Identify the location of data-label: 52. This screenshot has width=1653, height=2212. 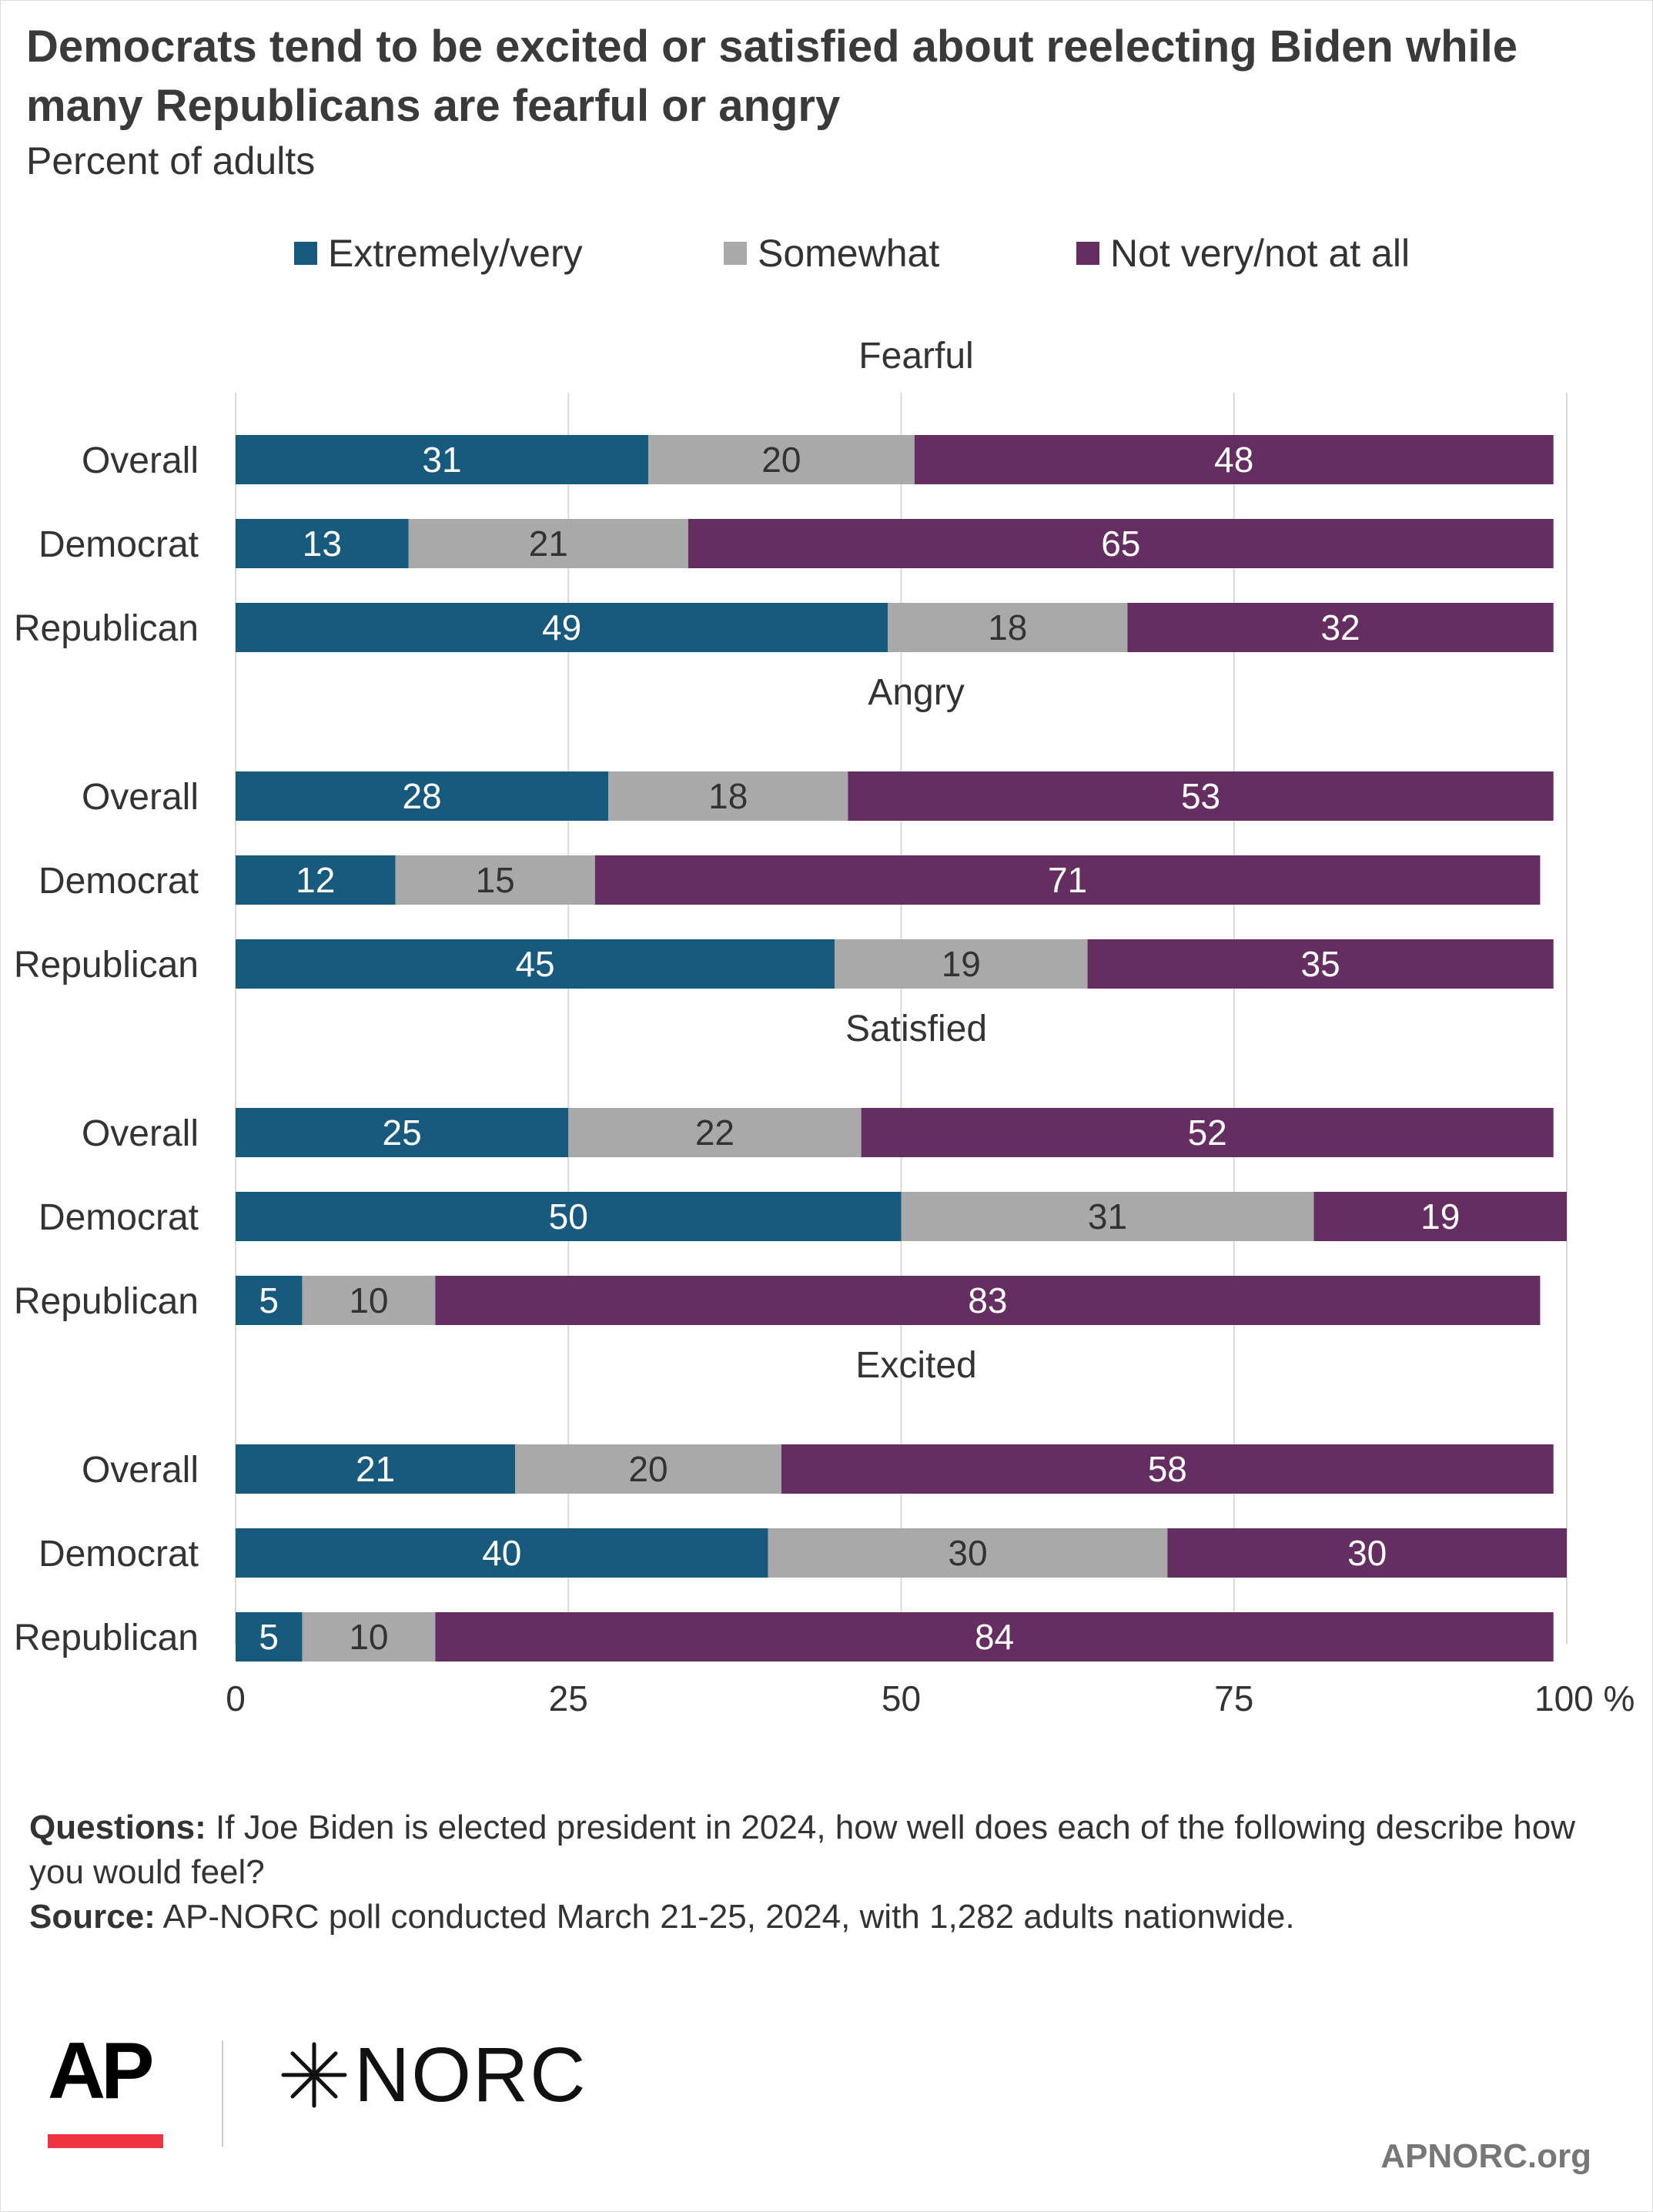
(1207, 1133).